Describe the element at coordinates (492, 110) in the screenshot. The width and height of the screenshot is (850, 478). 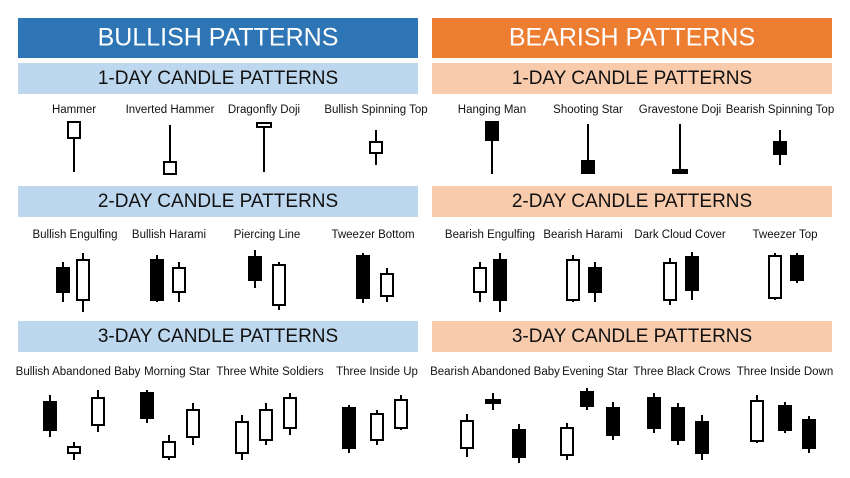
I see `pattern-name: Hanging Man` at that location.